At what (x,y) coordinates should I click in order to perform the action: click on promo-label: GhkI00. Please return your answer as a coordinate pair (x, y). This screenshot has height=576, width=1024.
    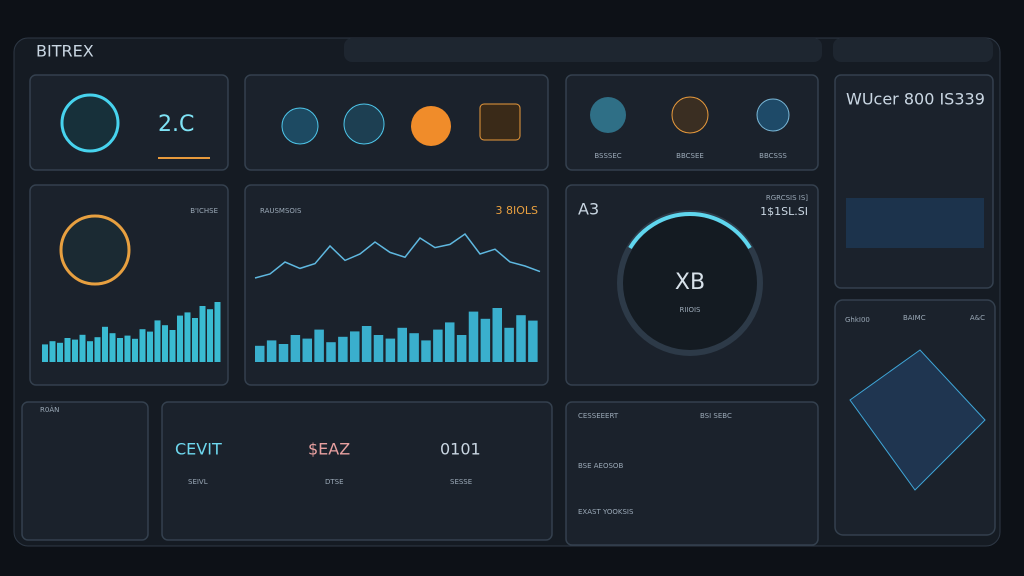
    Looking at the image, I should click on (857, 320).